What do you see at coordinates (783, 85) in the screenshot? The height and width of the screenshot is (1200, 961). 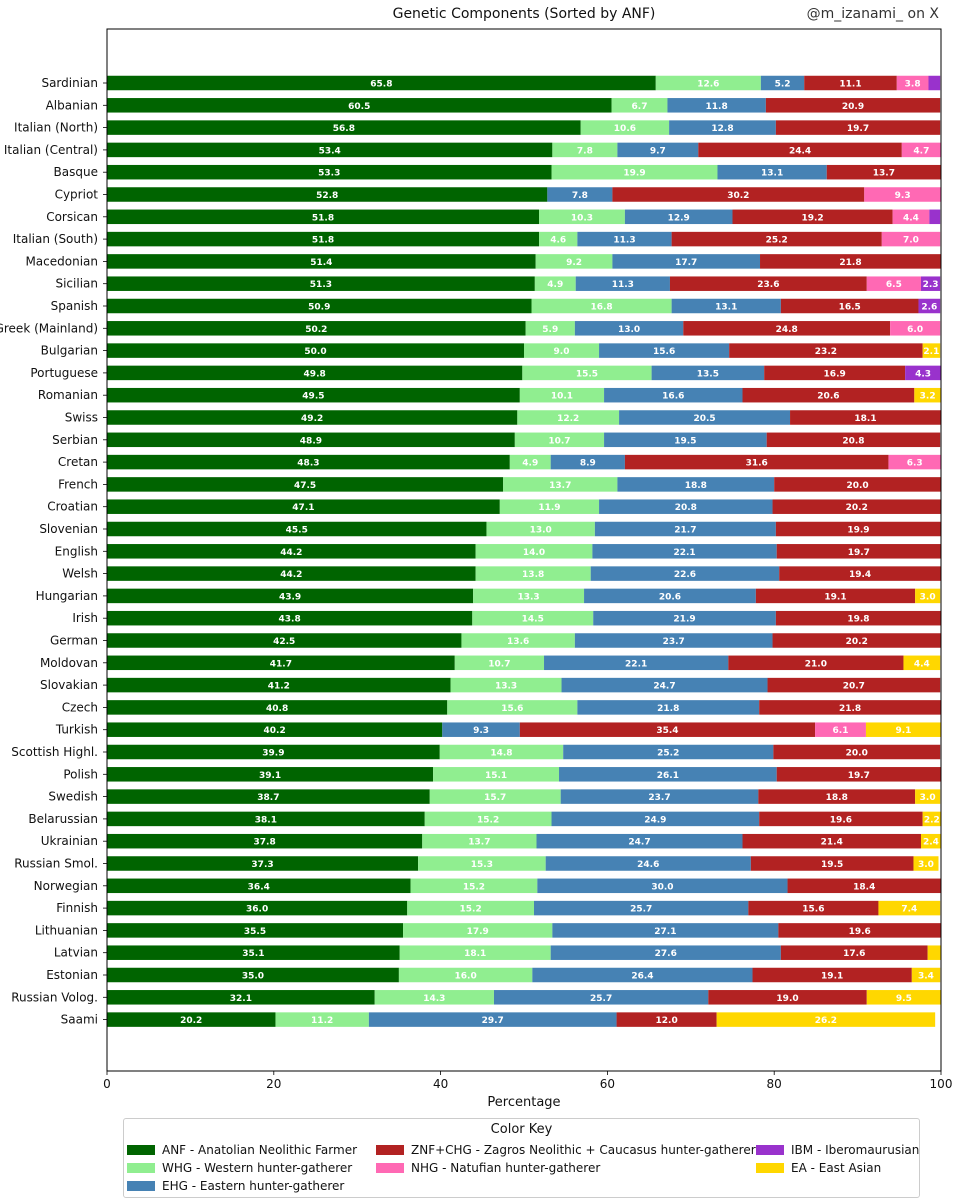 I see `data-label-ehg-sardinian: 5.2` at bounding box center [783, 85].